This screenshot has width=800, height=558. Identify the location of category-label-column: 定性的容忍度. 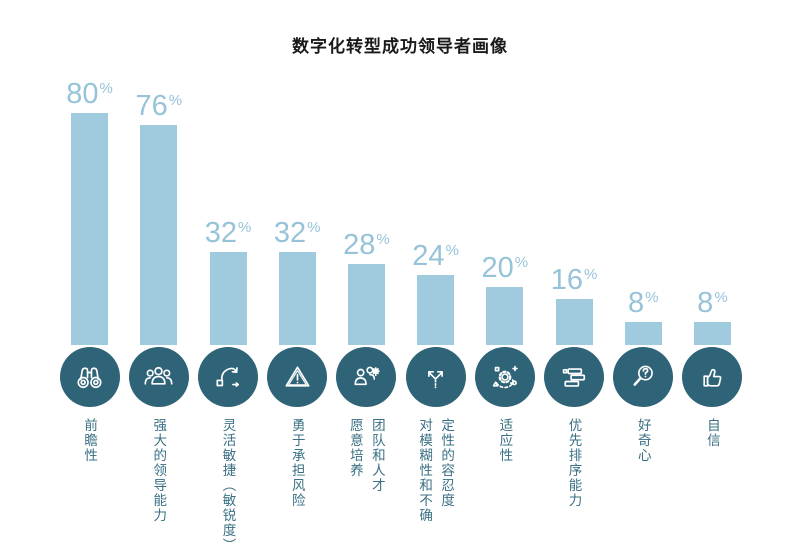
(447, 463).